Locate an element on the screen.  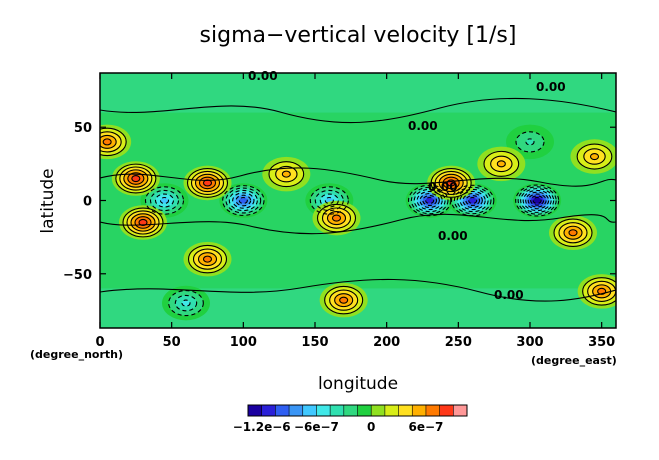
x-tick-label: 0 is located at coordinates (99, 342).